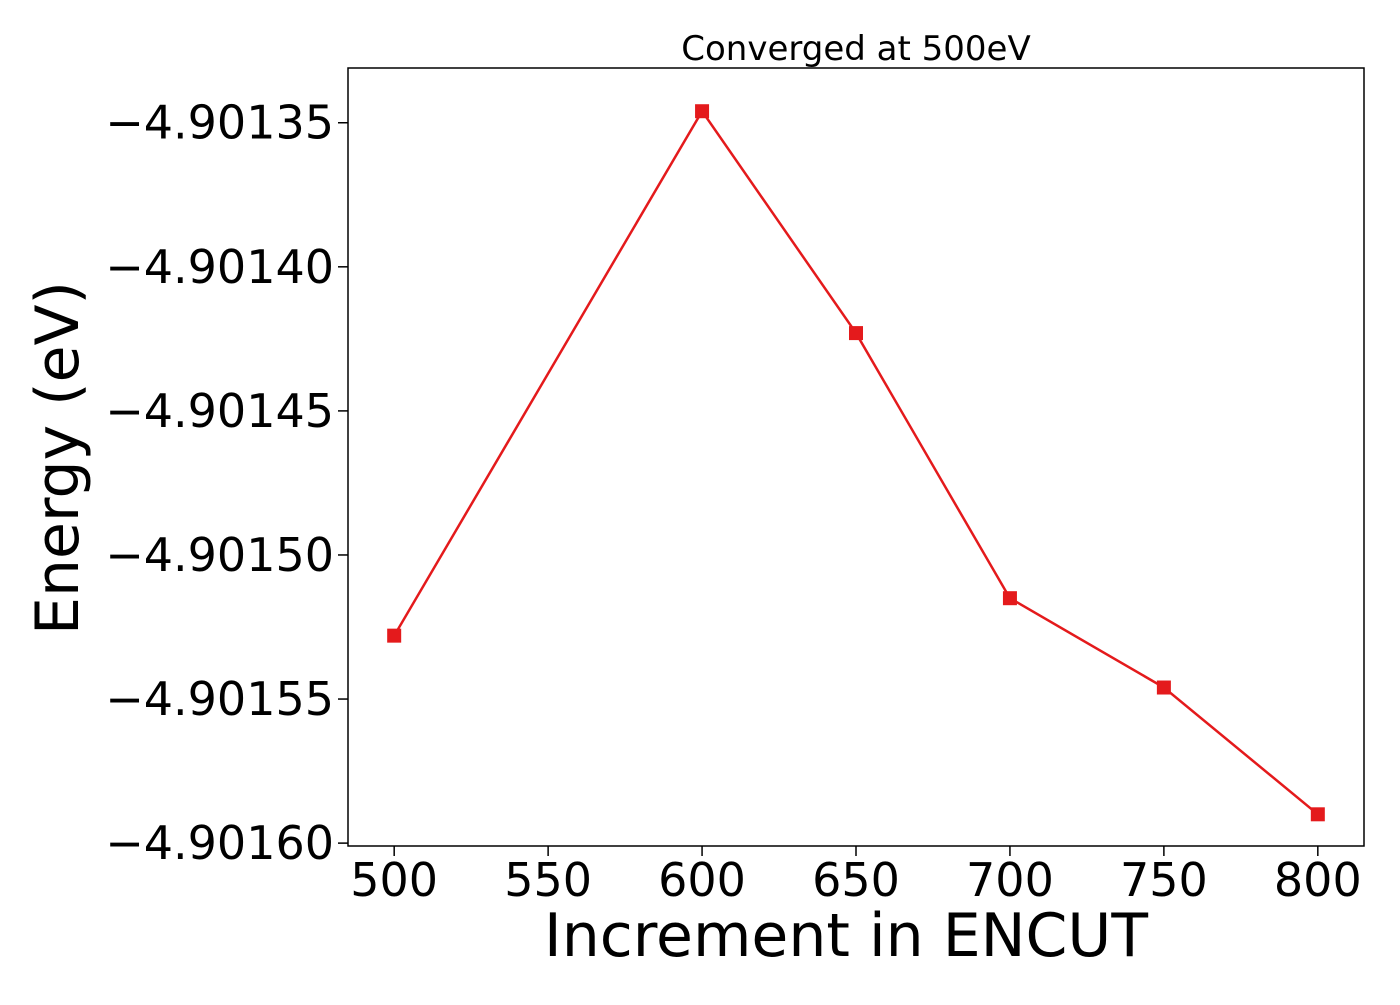 The width and height of the screenshot is (1400, 1005). I want to click on y-tick-label: −4.90135, so click(219, 123).